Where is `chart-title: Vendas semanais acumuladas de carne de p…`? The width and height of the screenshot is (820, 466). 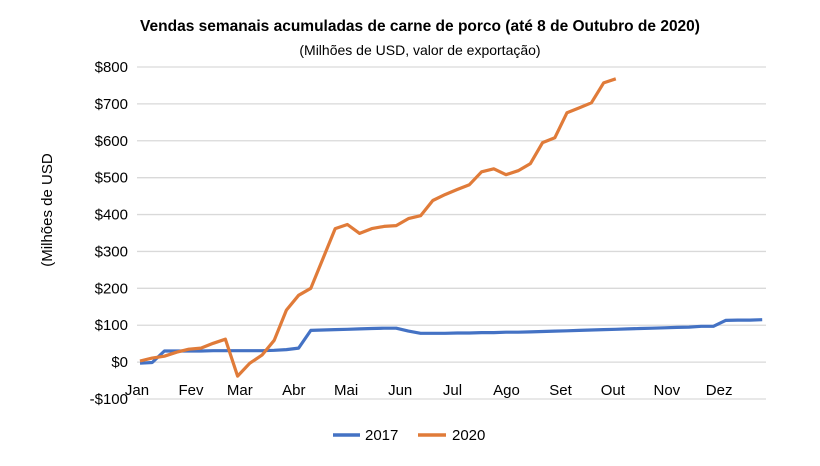
chart-title: Vendas semanais acumuladas de carne de p… is located at coordinates (420, 26).